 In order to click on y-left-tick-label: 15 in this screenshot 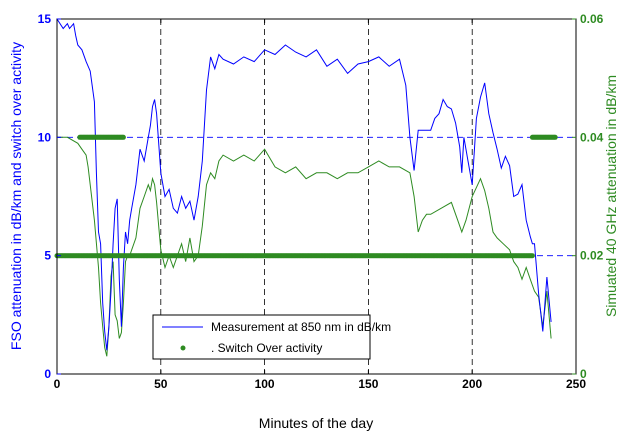, I will do `click(45, 19)`.